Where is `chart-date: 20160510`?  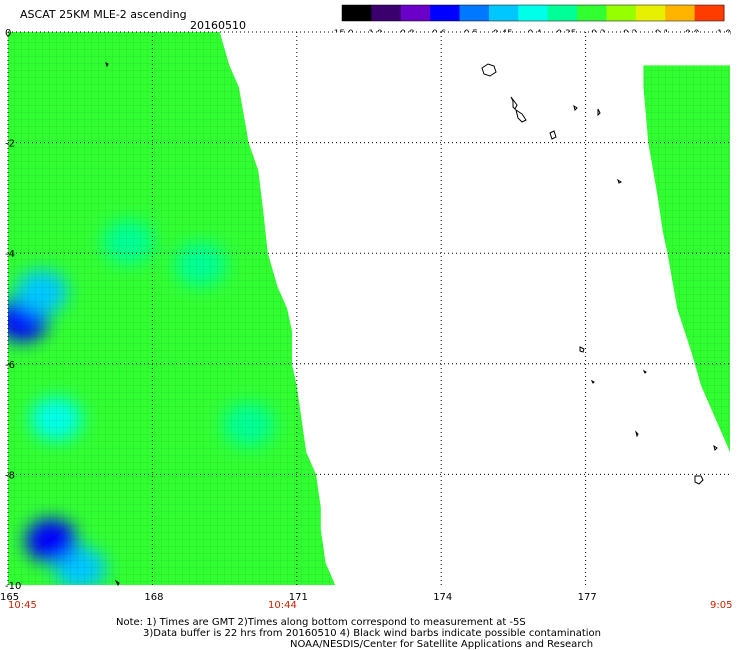 chart-date: 20160510 is located at coordinates (218, 25).